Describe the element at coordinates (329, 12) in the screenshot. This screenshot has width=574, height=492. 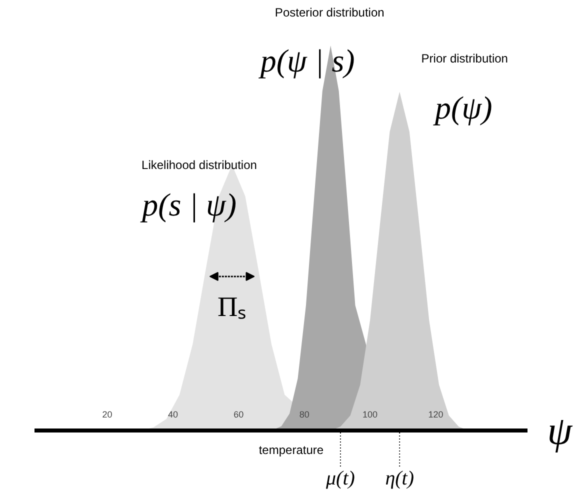
I see `text: Posterior distribution` at that location.